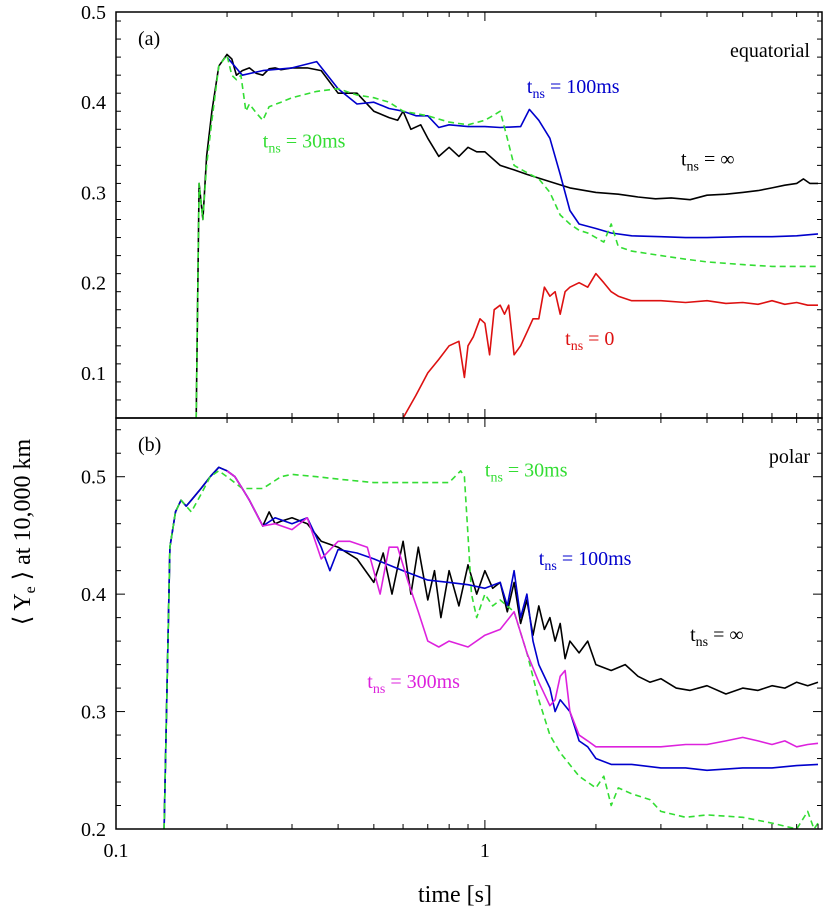 This screenshot has width=830, height=916. What do you see at coordinates (770, 51) in the screenshot?
I see `region-label-equatorial: equatorial` at bounding box center [770, 51].